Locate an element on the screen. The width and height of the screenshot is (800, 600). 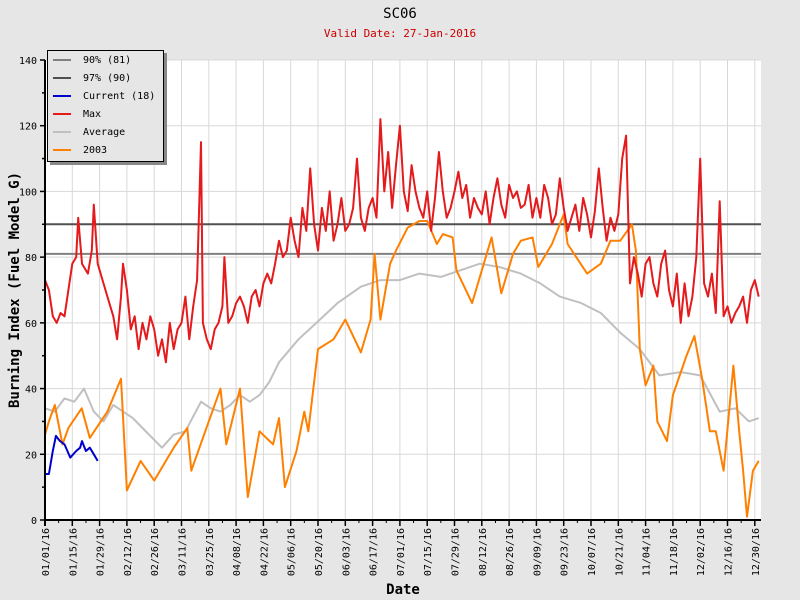
x-tick-label: 08/26/16 is located at coordinates (510, 552).